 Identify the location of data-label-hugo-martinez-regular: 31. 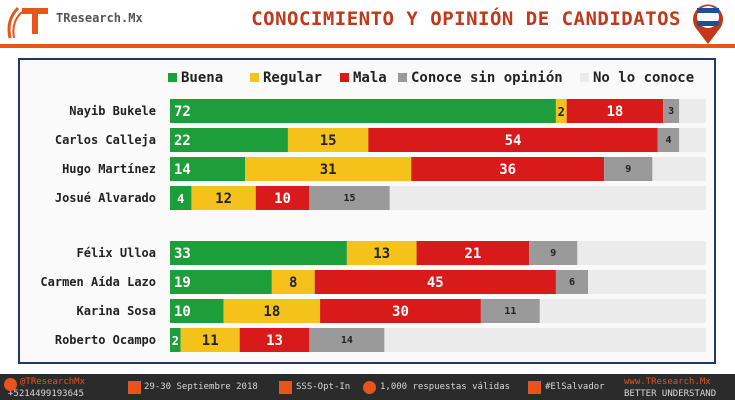
(328, 170).